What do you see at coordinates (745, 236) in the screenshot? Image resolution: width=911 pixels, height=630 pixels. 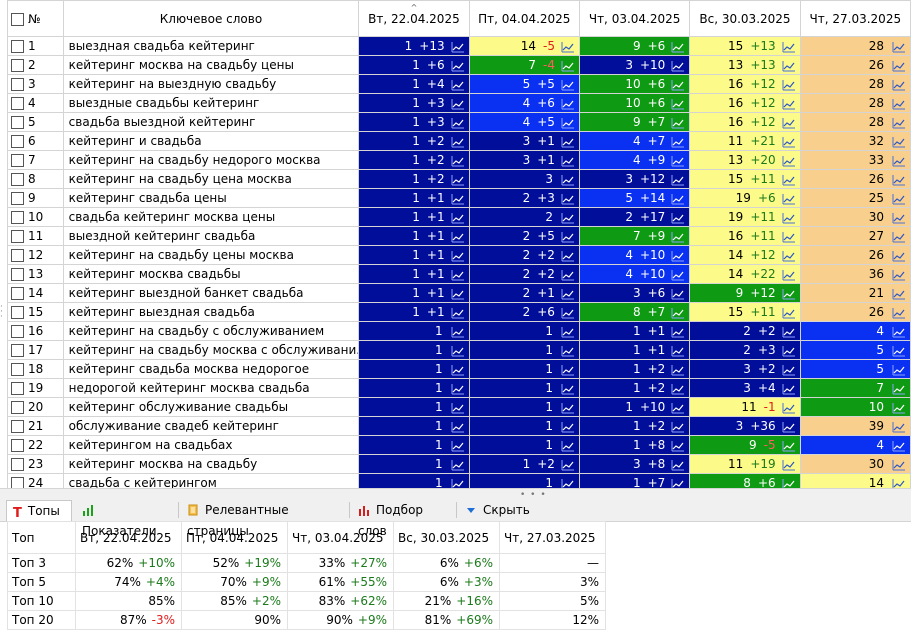 I see `position-cell: 16 +11` at bounding box center [745, 236].